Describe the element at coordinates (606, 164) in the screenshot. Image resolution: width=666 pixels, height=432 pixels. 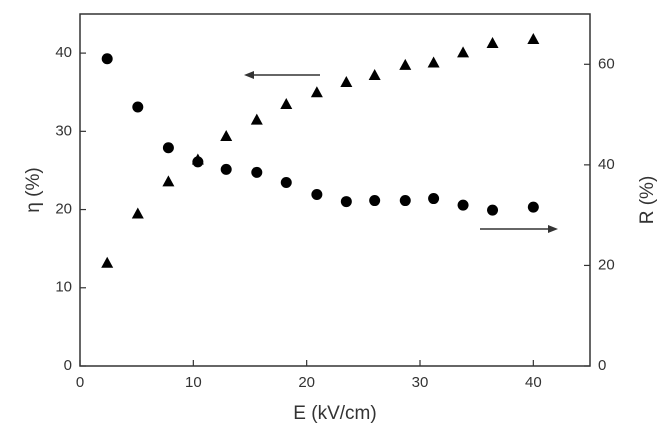
I see `y2-tick-label: 40` at that location.